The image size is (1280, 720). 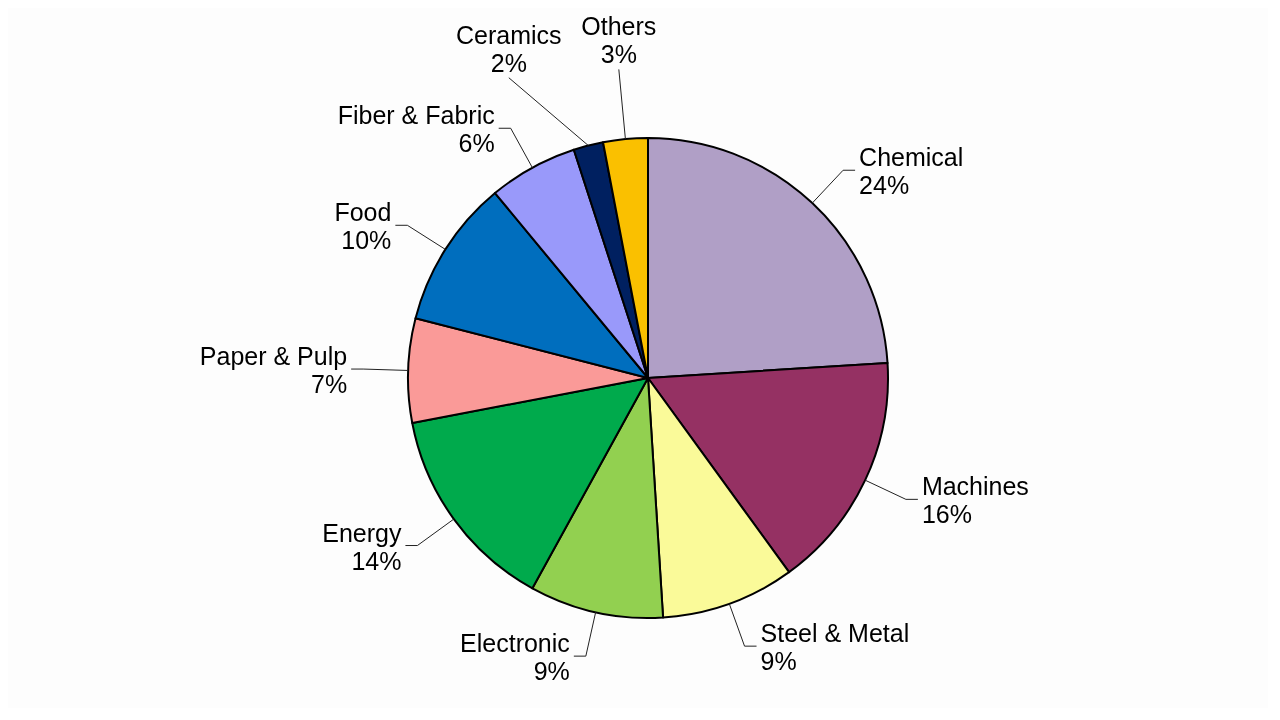 What do you see at coordinates (911, 157) in the screenshot?
I see `slice-label: Chemical` at bounding box center [911, 157].